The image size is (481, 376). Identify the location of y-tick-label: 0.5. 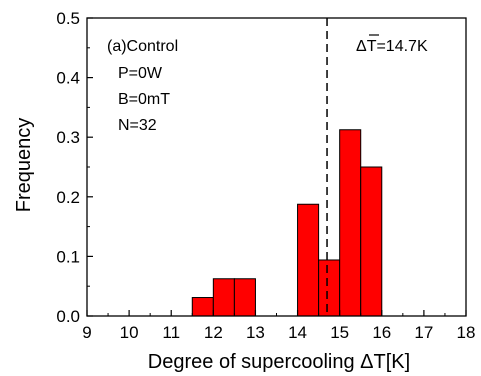
(68, 18).